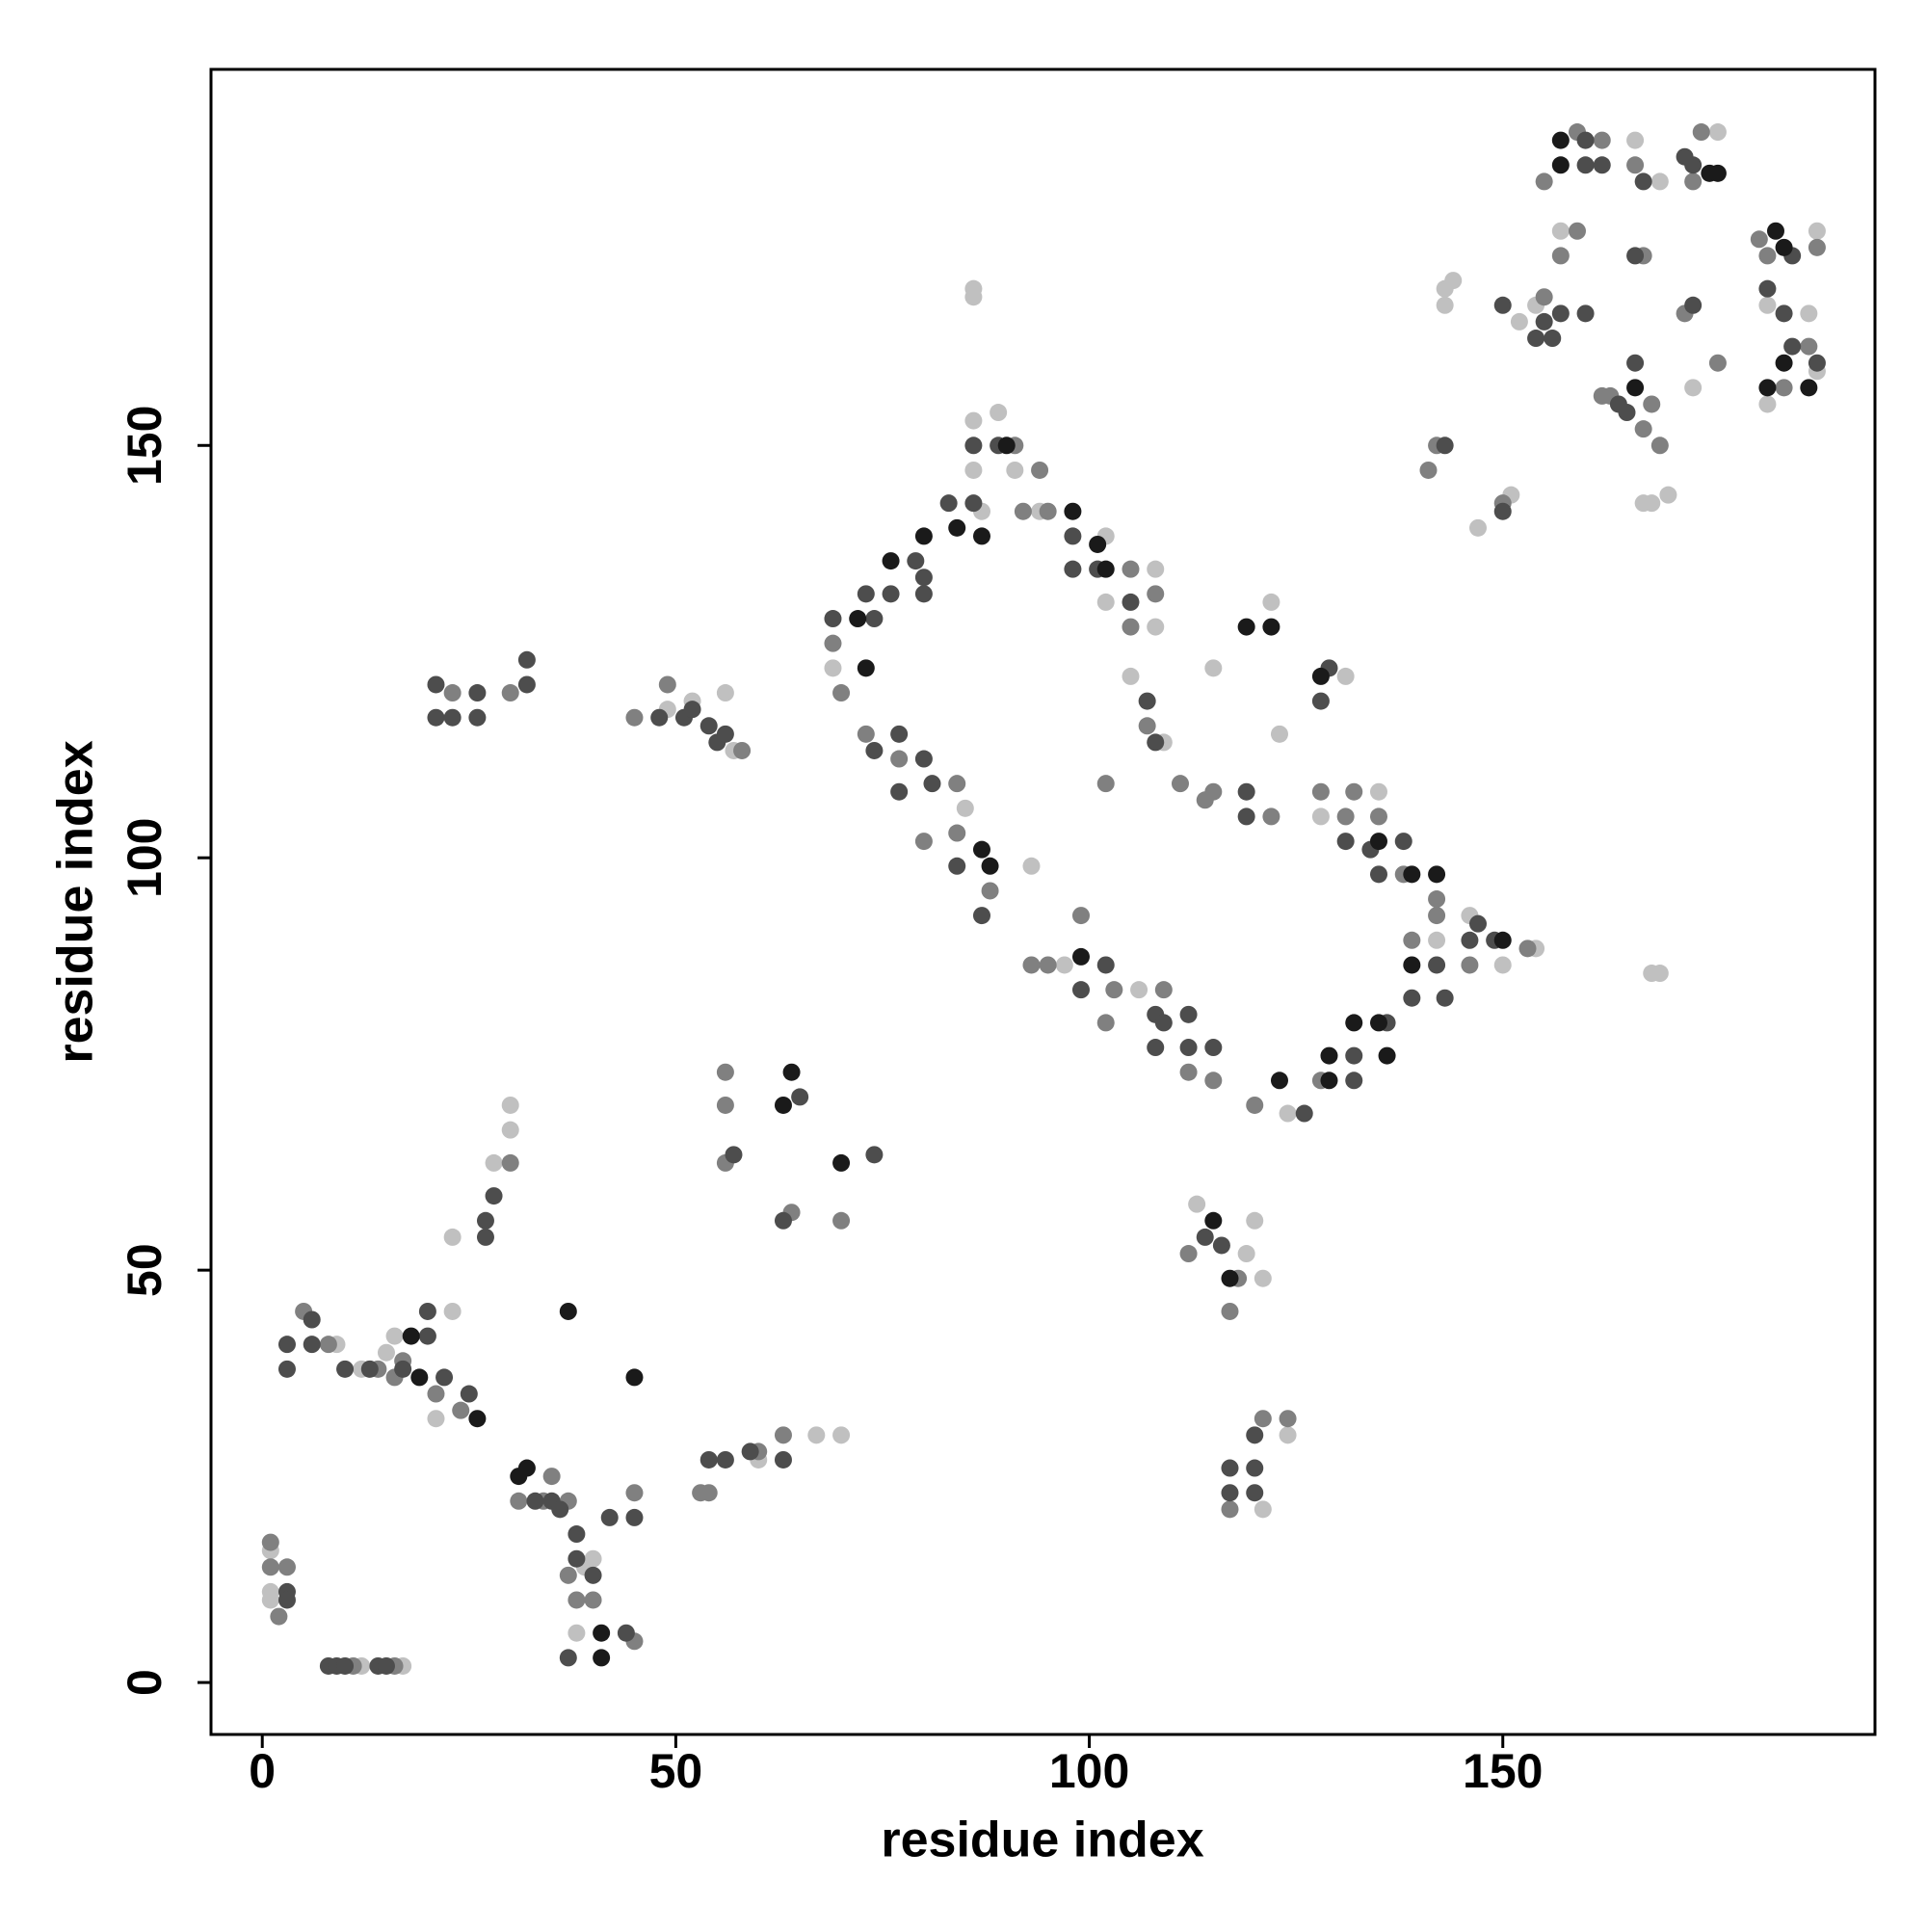 The width and height of the screenshot is (1927, 1932). Describe the element at coordinates (76, 901) in the screenshot. I see `y-axis-title: residue index` at that location.